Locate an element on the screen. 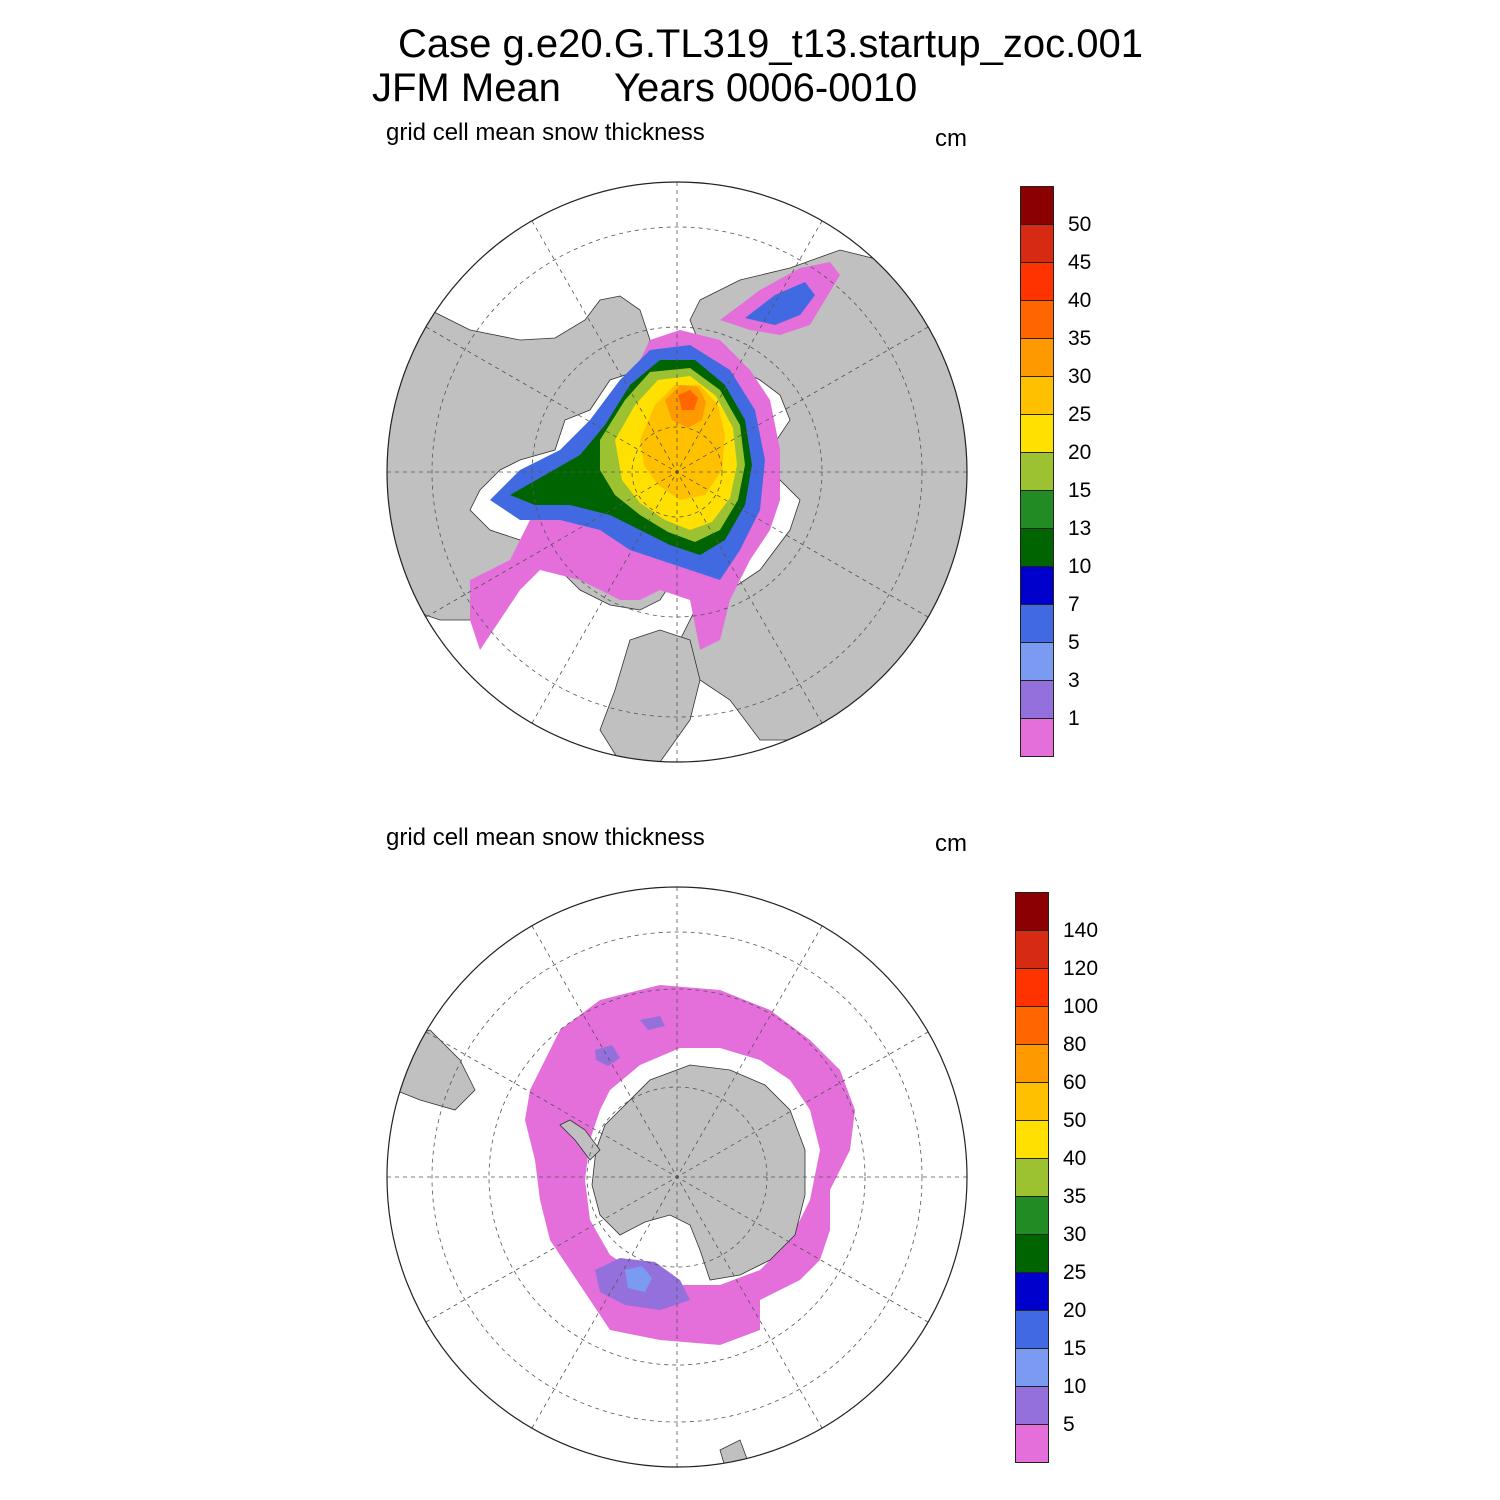 This screenshot has height=1500, width=1500. north-graticule is located at coordinates (677, 472).